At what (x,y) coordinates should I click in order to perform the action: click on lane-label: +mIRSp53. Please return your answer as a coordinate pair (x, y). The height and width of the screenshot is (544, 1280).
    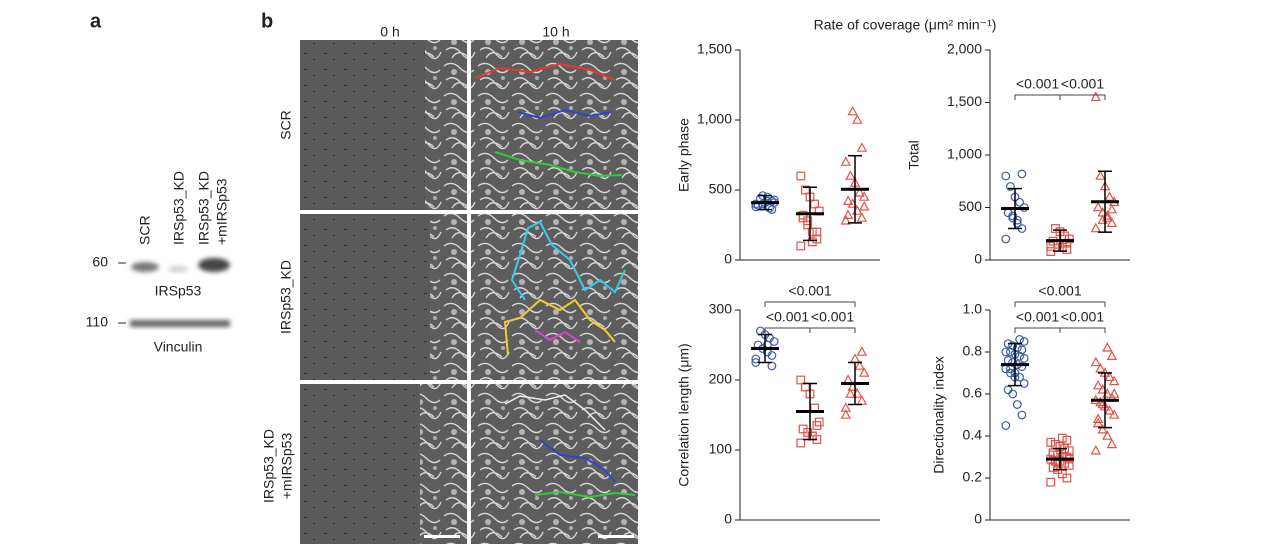
    Looking at the image, I should click on (222, 211).